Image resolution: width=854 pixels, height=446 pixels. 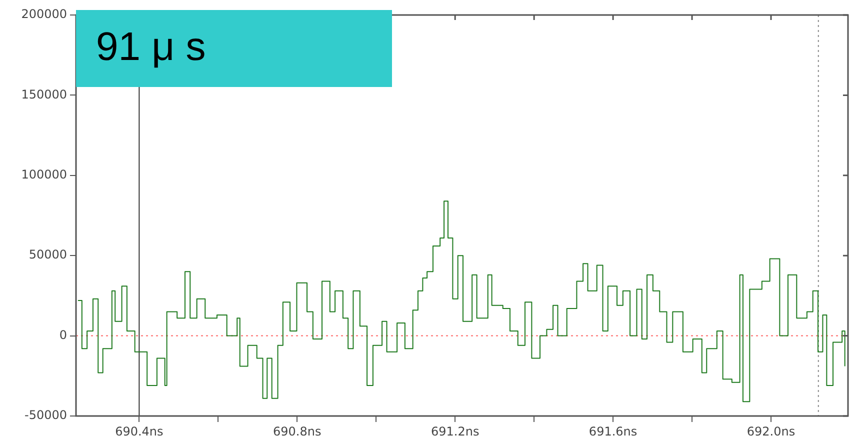 I want to click on y-tick-label: 150000, so click(x=44, y=94).